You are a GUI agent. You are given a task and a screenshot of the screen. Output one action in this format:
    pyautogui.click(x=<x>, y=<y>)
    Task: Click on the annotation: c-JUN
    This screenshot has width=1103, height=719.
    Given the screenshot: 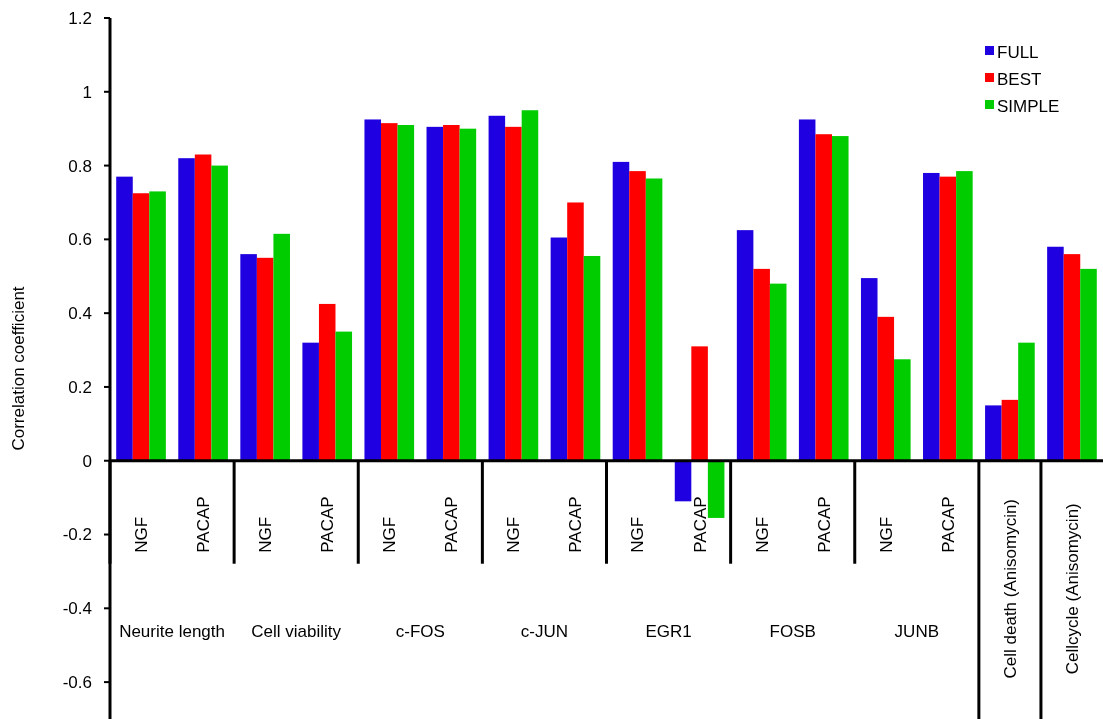 What is the action you would take?
    pyautogui.click(x=544, y=631)
    